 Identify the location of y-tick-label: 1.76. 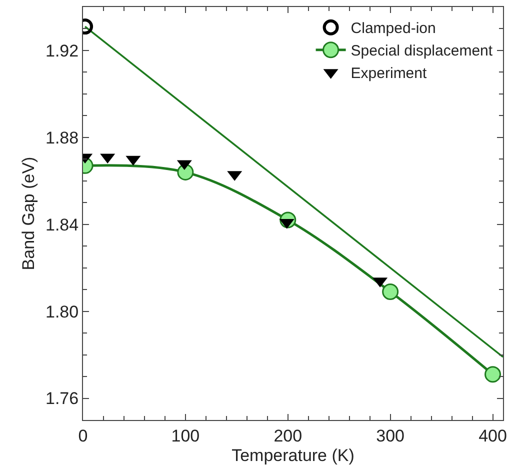
(62, 398).